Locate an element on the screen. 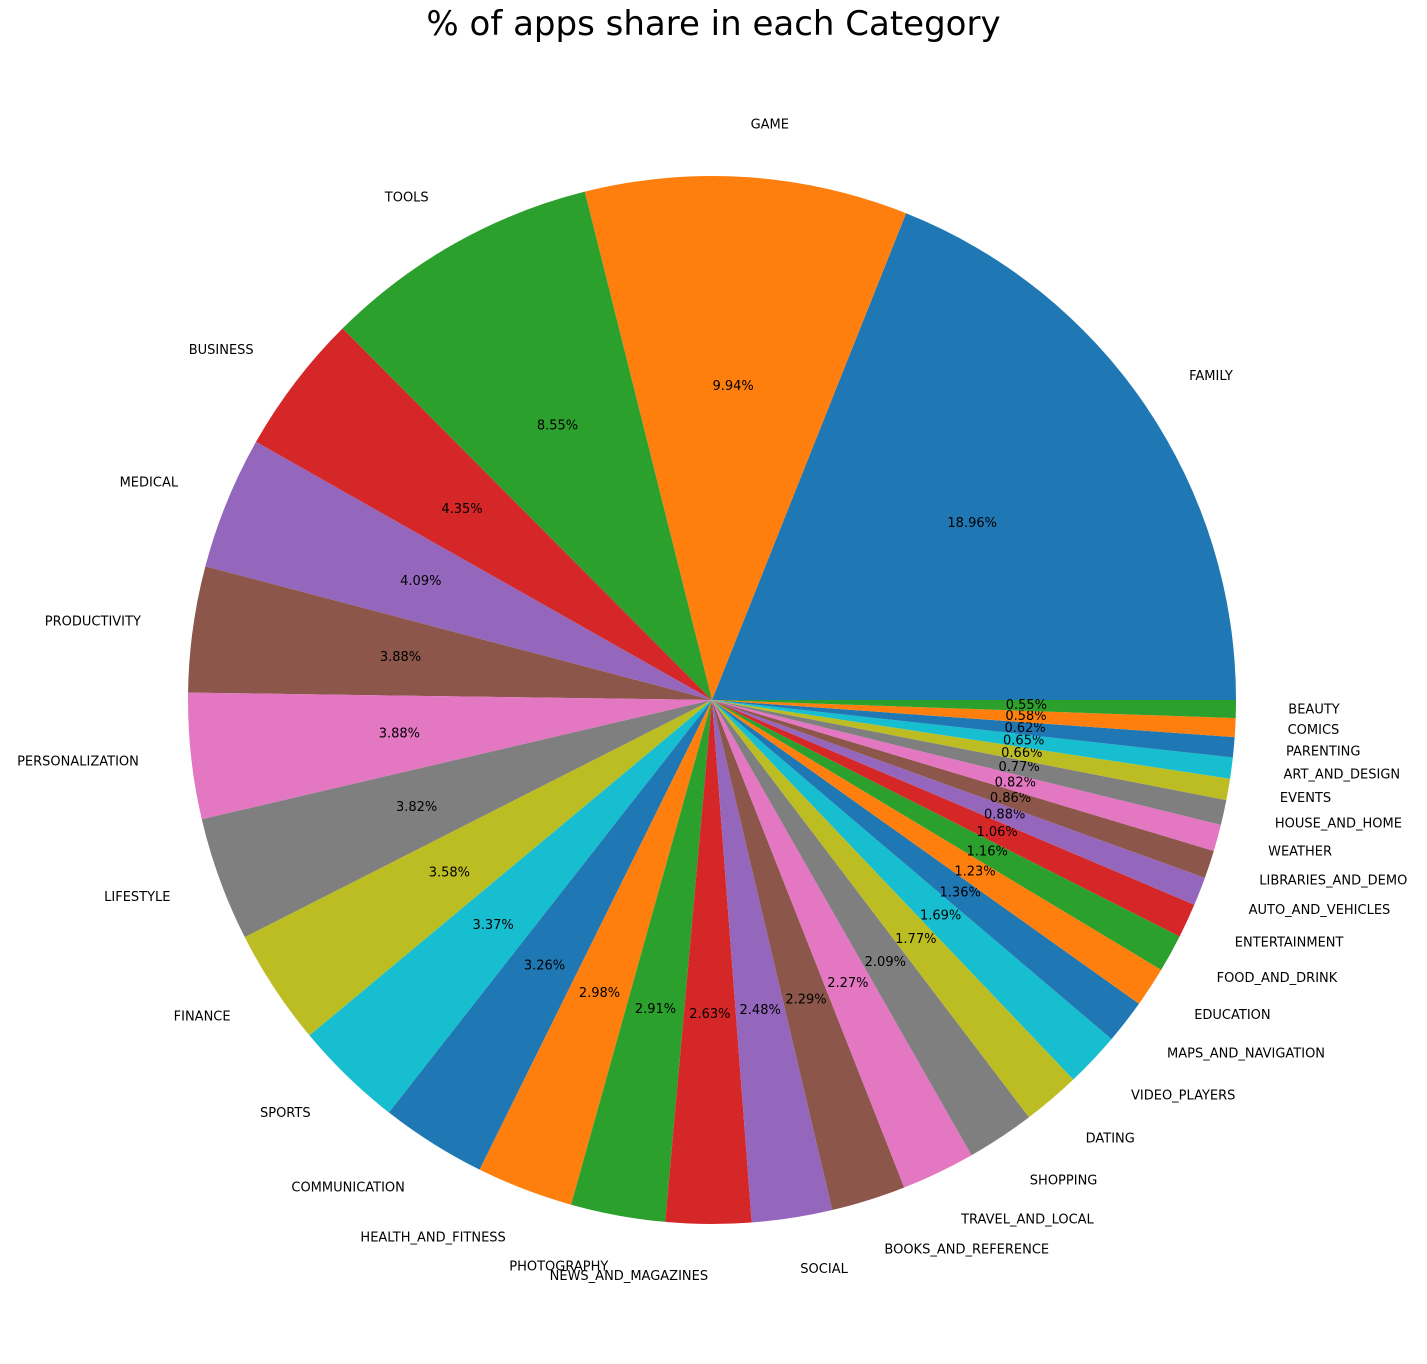  pct-label-entertainment: 1.06% is located at coordinates (996, 832).